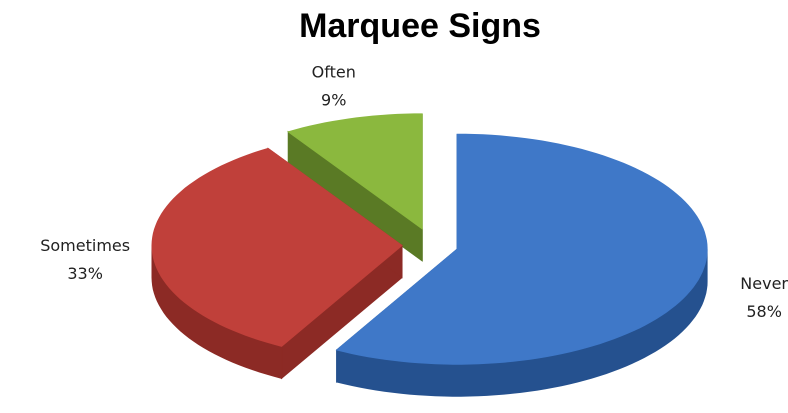 Image resolution: width=788 pixels, height=413 pixels. What do you see at coordinates (334, 71) in the screenshot?
I see `slice-label: Often` at bounding box center [334, 71].